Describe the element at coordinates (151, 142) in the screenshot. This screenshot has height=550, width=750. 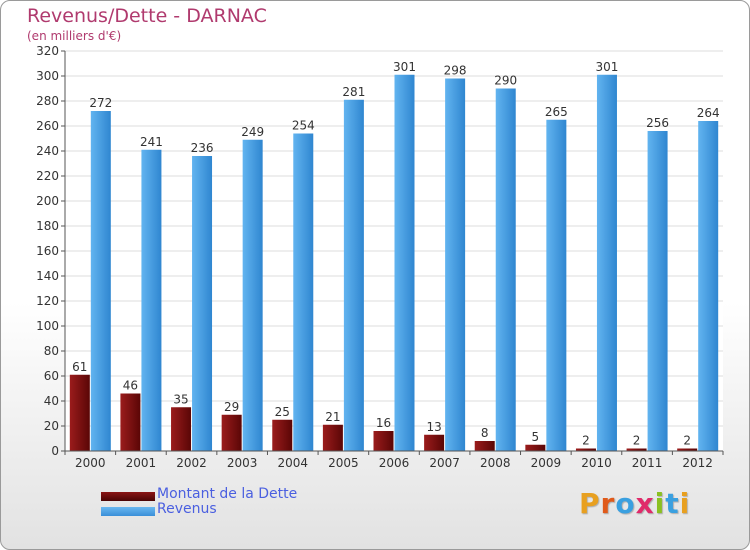
I see `data-label-revenus: 241` at that location.